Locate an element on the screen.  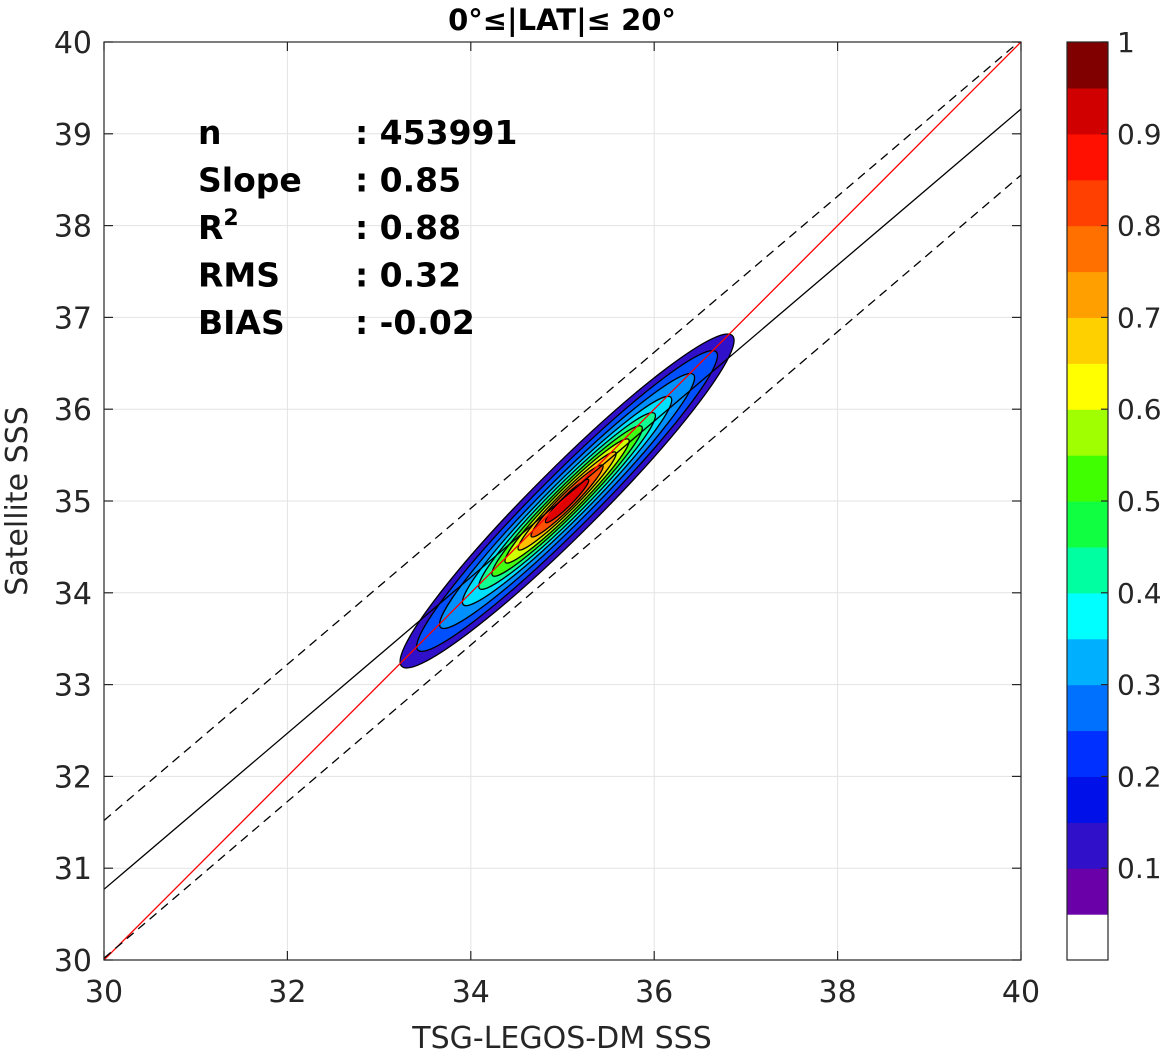
colorbar-tick-label-8: 0.9 is located at coordinates (1139, 134).